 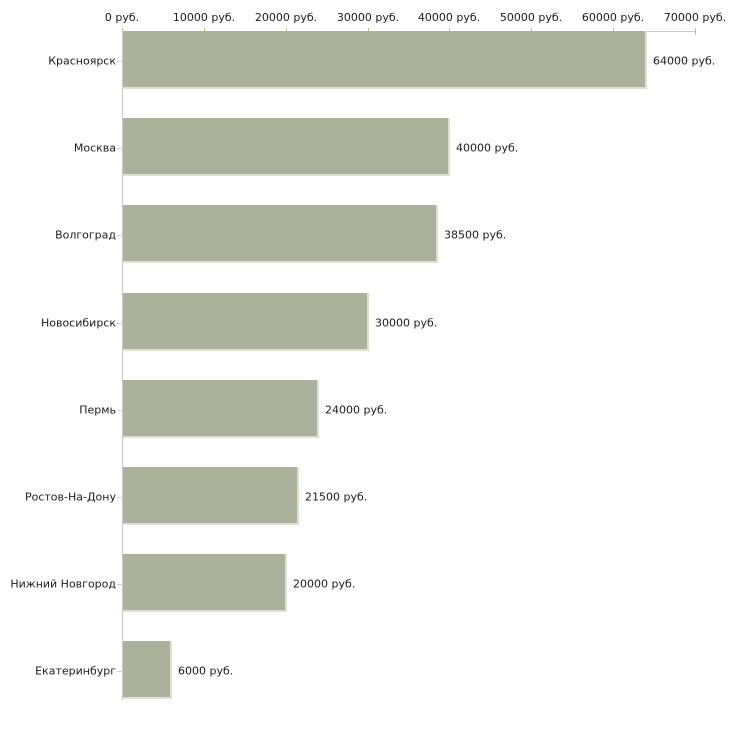 What do you see at coordinates (684, 61) in the screenshot?
I see `value-label: 64000 руб.` at bounding box center [684, 61].